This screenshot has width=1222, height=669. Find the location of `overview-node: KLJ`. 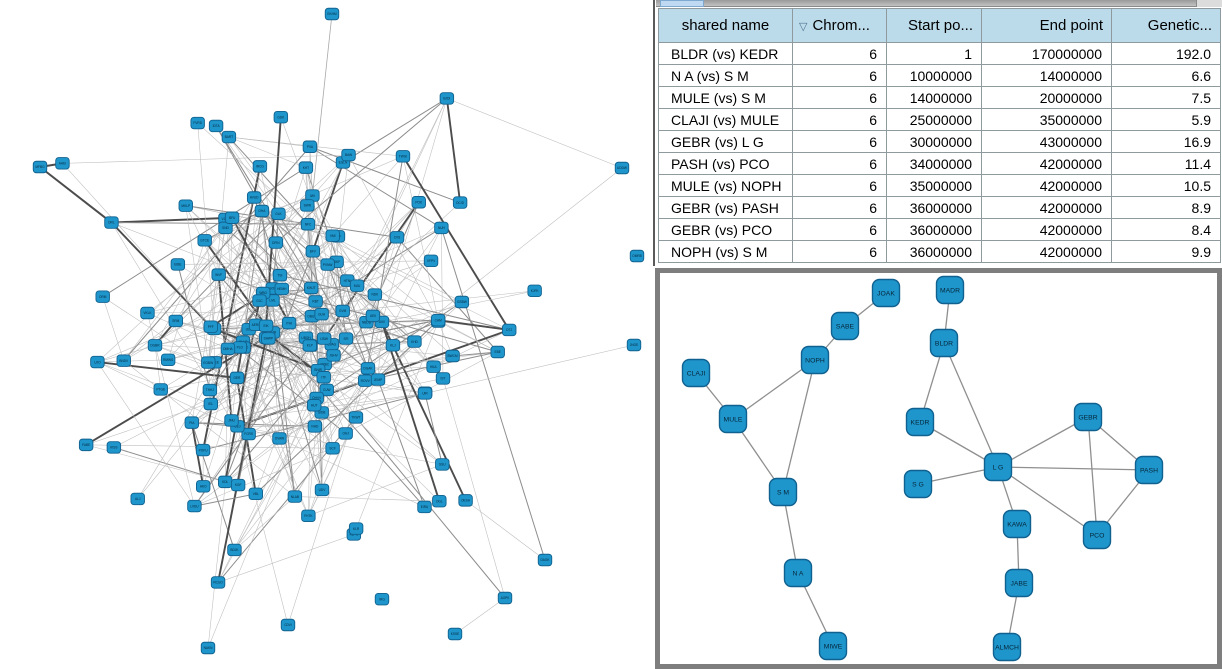

overview-node: KLJ is located at coordinates (393, 345).